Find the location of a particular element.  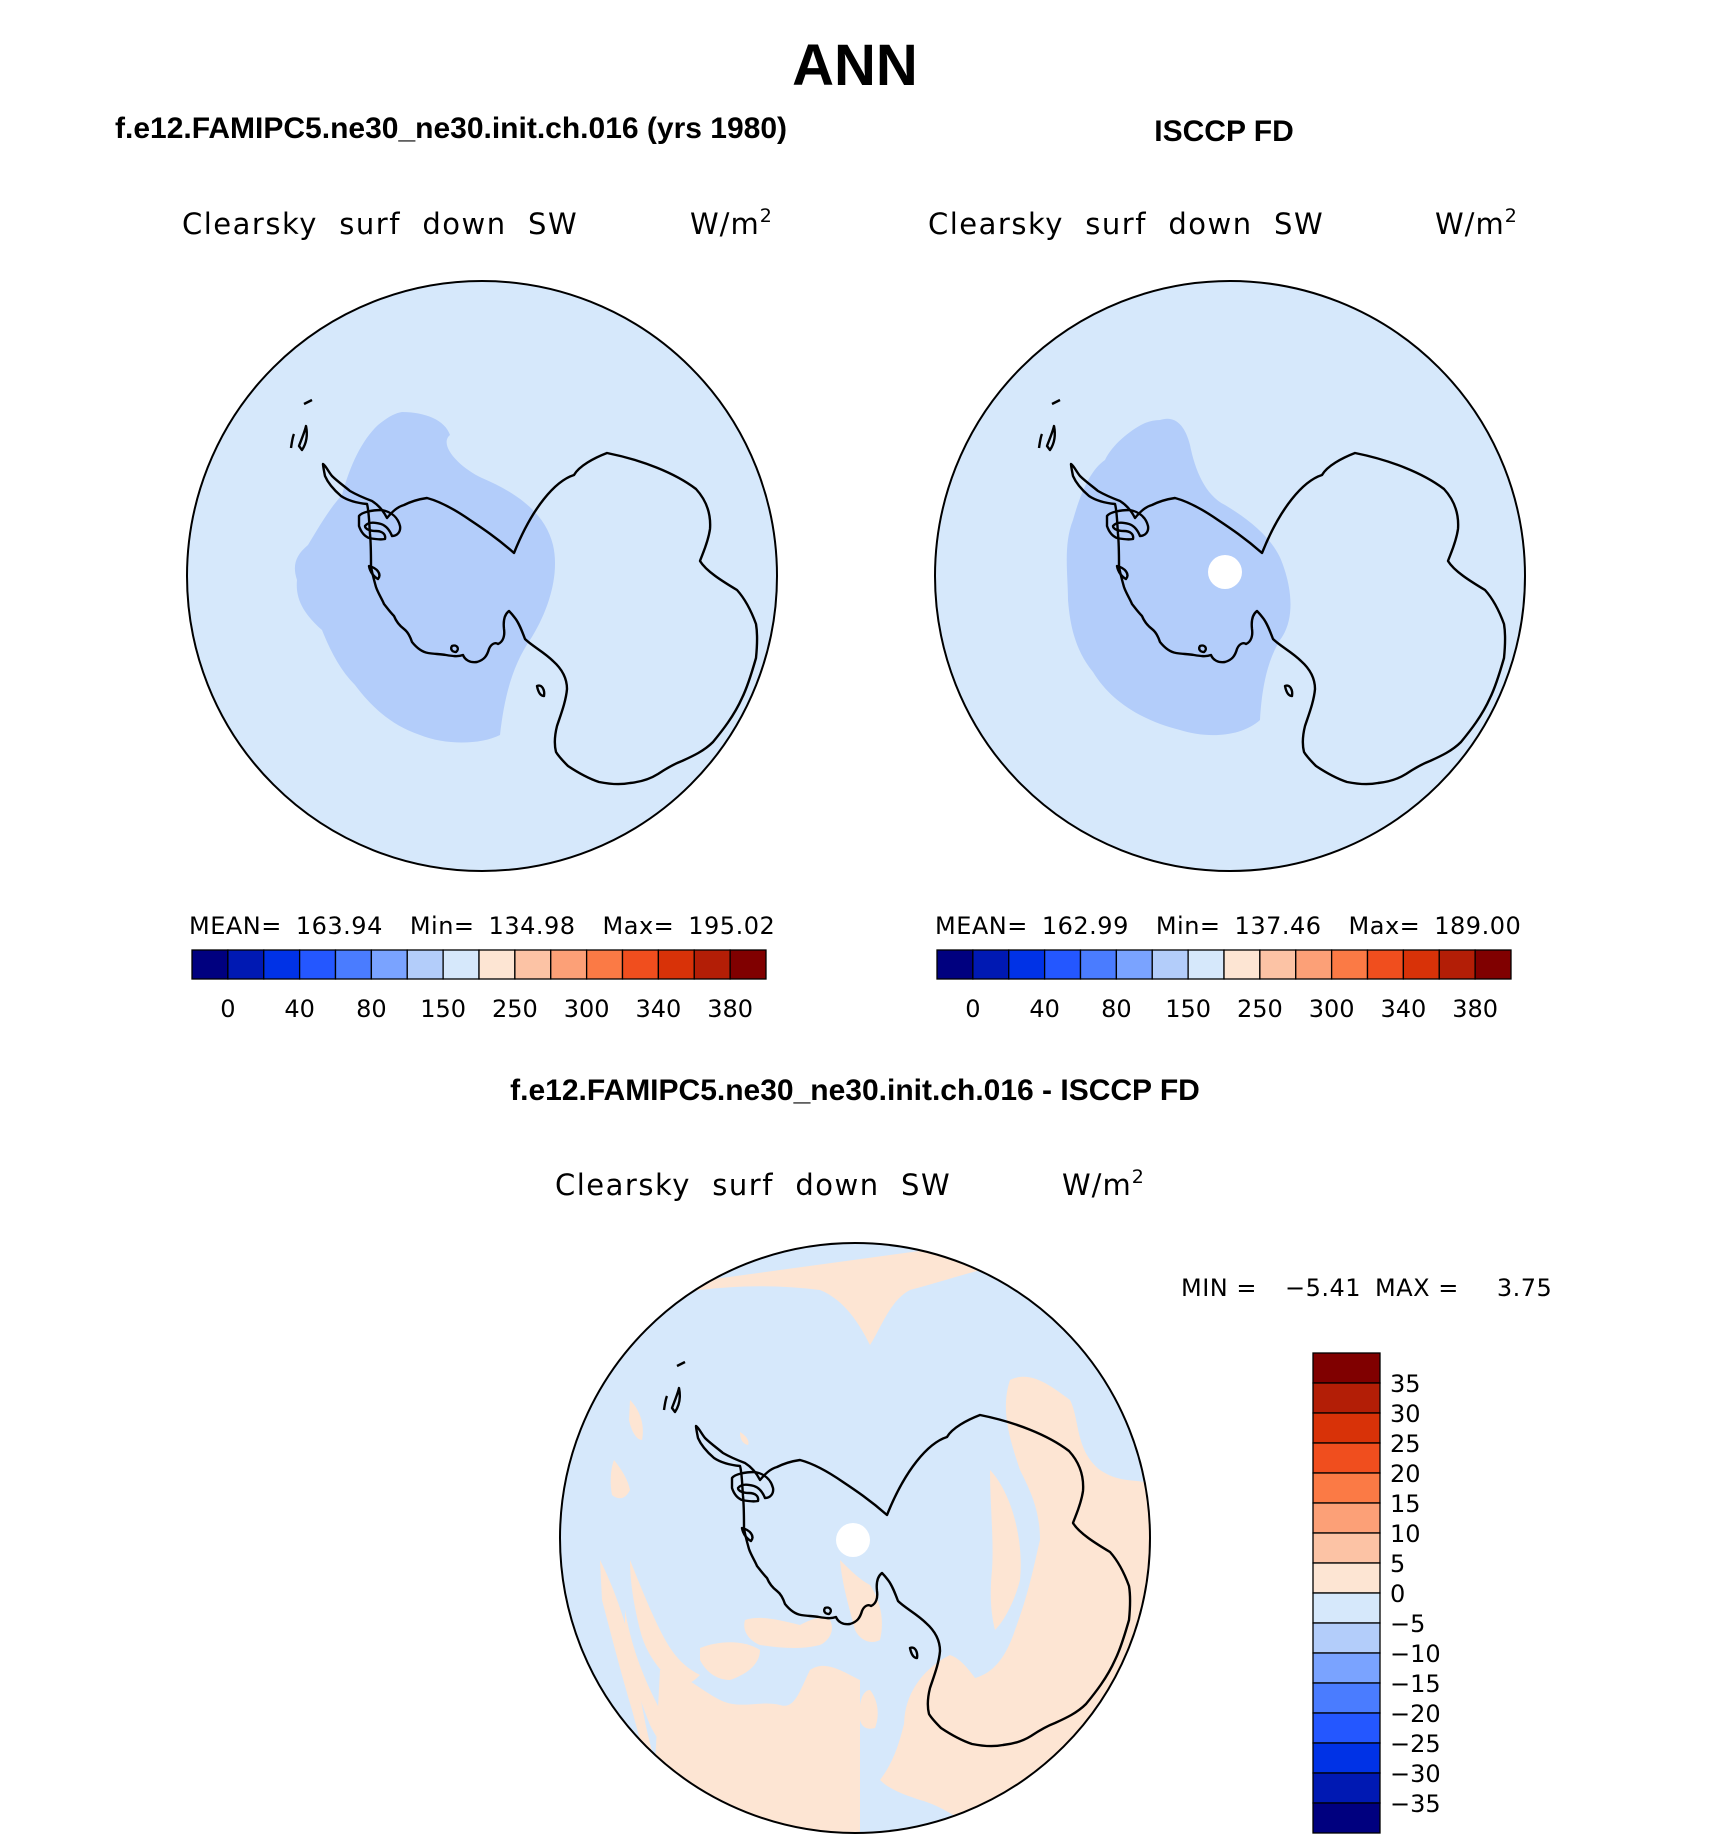

colorbar-diff-tick-label: −25 is located at coordinates (1415, 1744).